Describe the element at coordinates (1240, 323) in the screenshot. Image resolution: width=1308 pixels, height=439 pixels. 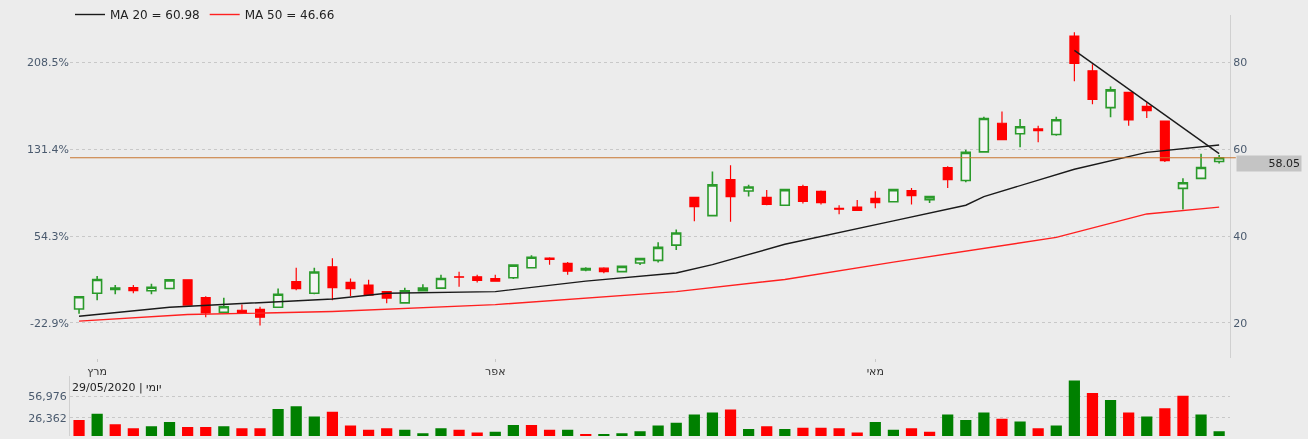
I see `y-tick-label: 20` at that location.